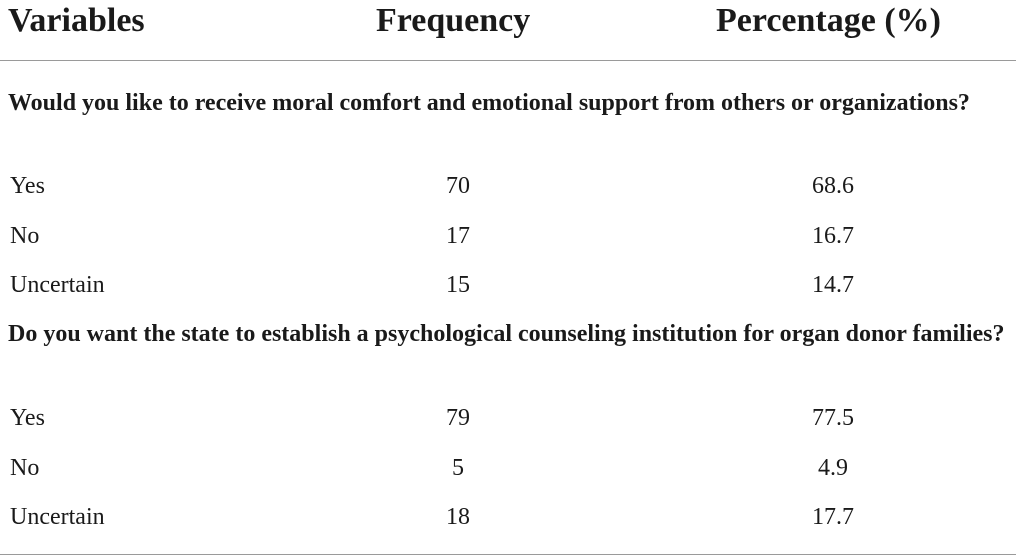  I want to click on table-row: Yes 79 77.5, so click(508, 418).